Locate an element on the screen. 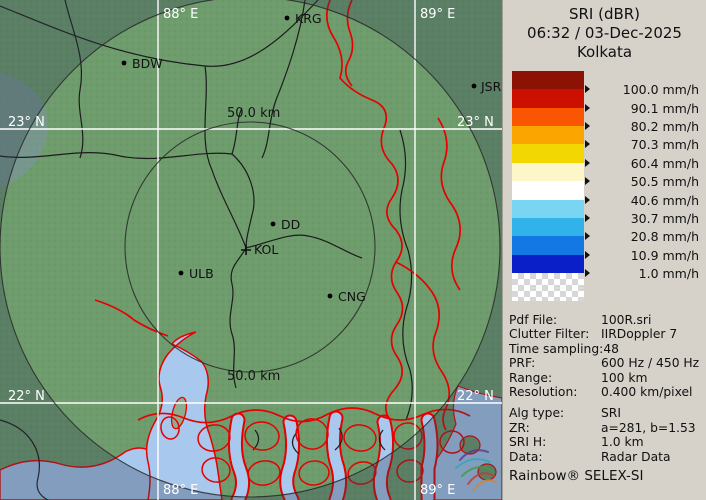 Image resolution: width=706 pixels, height=500 pixels. scan-datetime: 06:32 / 03-Dec-2025 is located at coordinates (604, 33).